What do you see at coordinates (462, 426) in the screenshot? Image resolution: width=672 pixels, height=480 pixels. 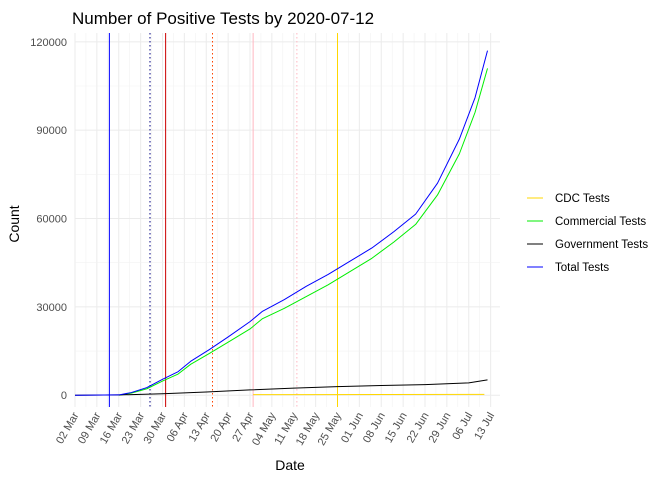 I see `x-tick-label: 06 Jul` at bounding box center [462, 426].